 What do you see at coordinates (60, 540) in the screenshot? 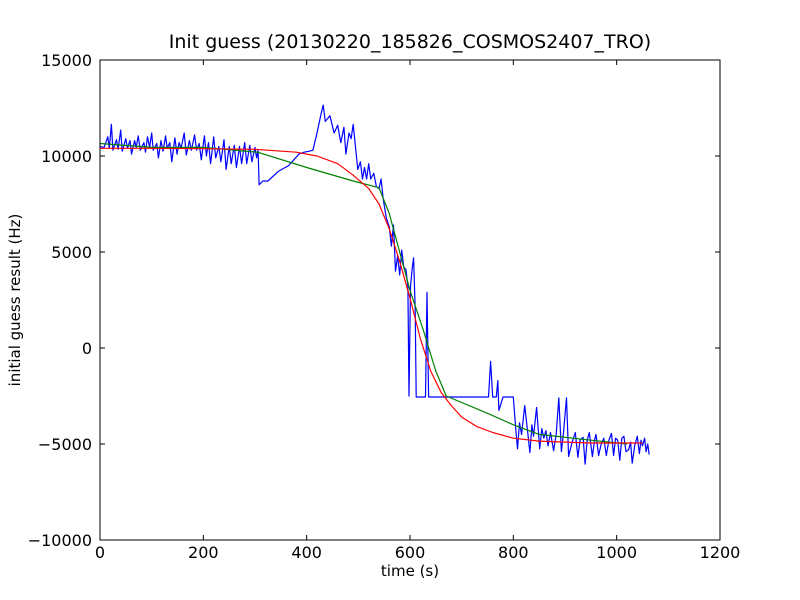
I see `y-tick-label: −10000` at bounding box center [60, 540].